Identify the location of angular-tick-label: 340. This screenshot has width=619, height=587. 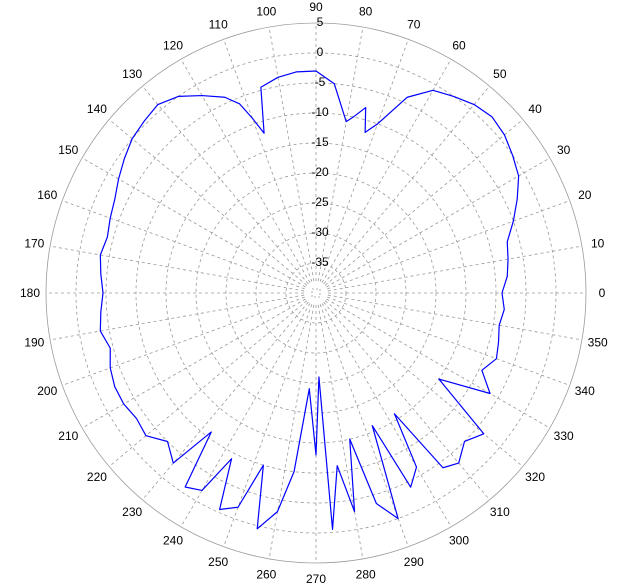
(585, 391).